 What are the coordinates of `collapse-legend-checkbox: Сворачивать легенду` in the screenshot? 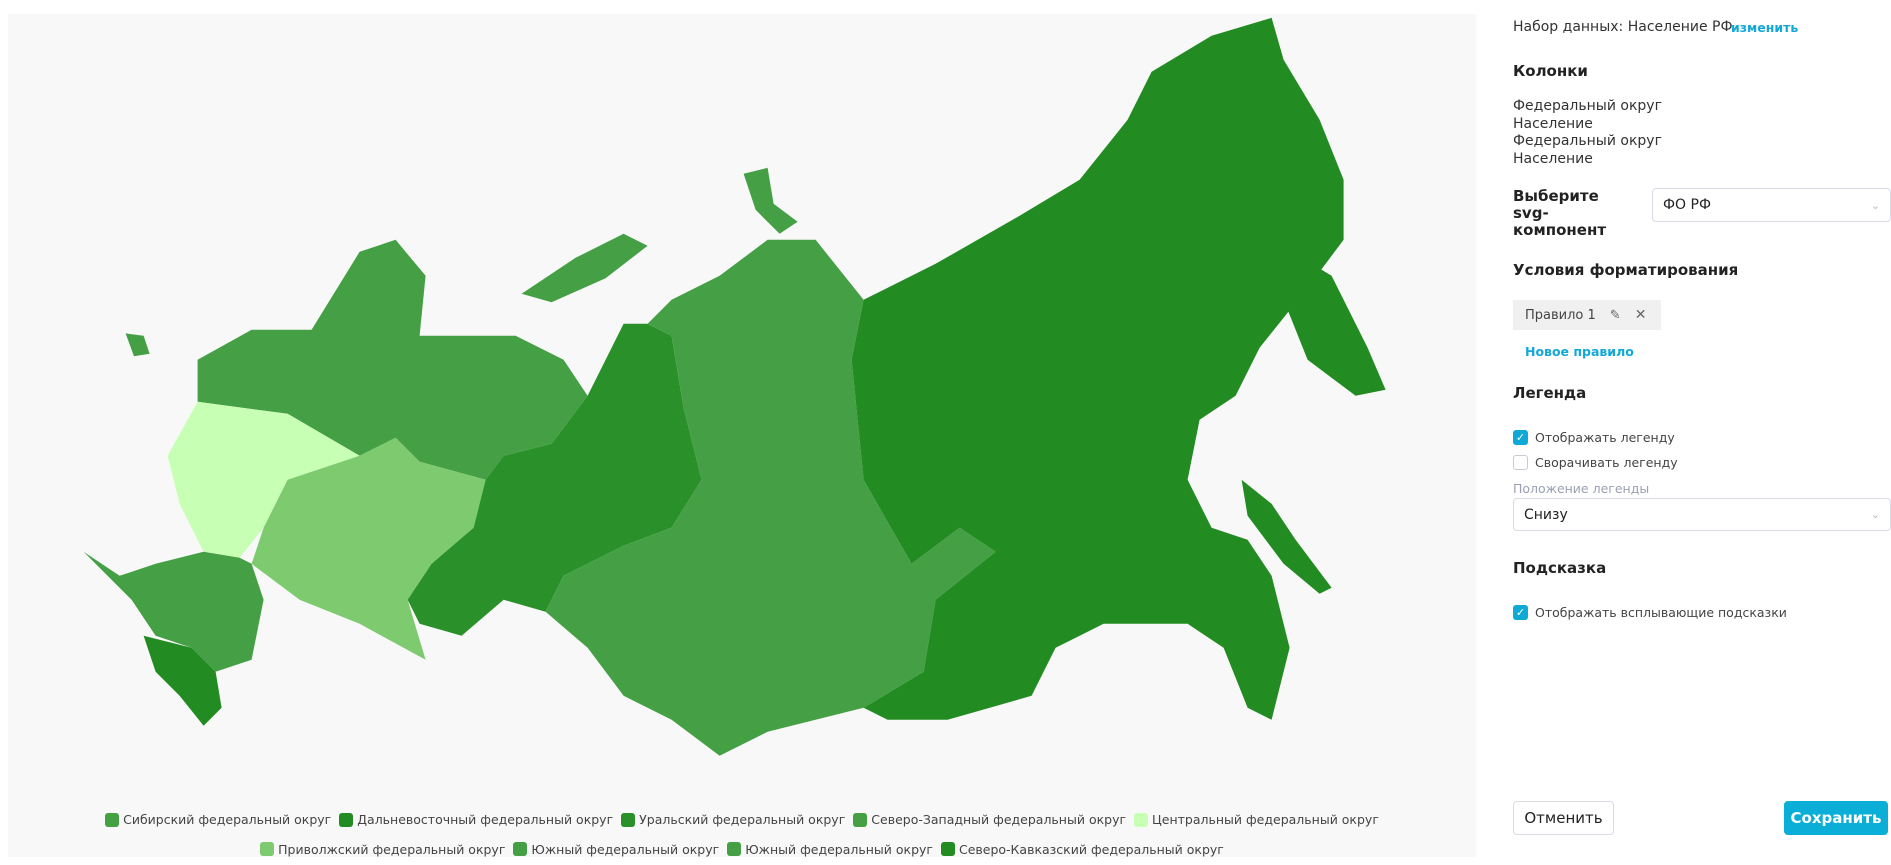 It's located at (1595, 462).